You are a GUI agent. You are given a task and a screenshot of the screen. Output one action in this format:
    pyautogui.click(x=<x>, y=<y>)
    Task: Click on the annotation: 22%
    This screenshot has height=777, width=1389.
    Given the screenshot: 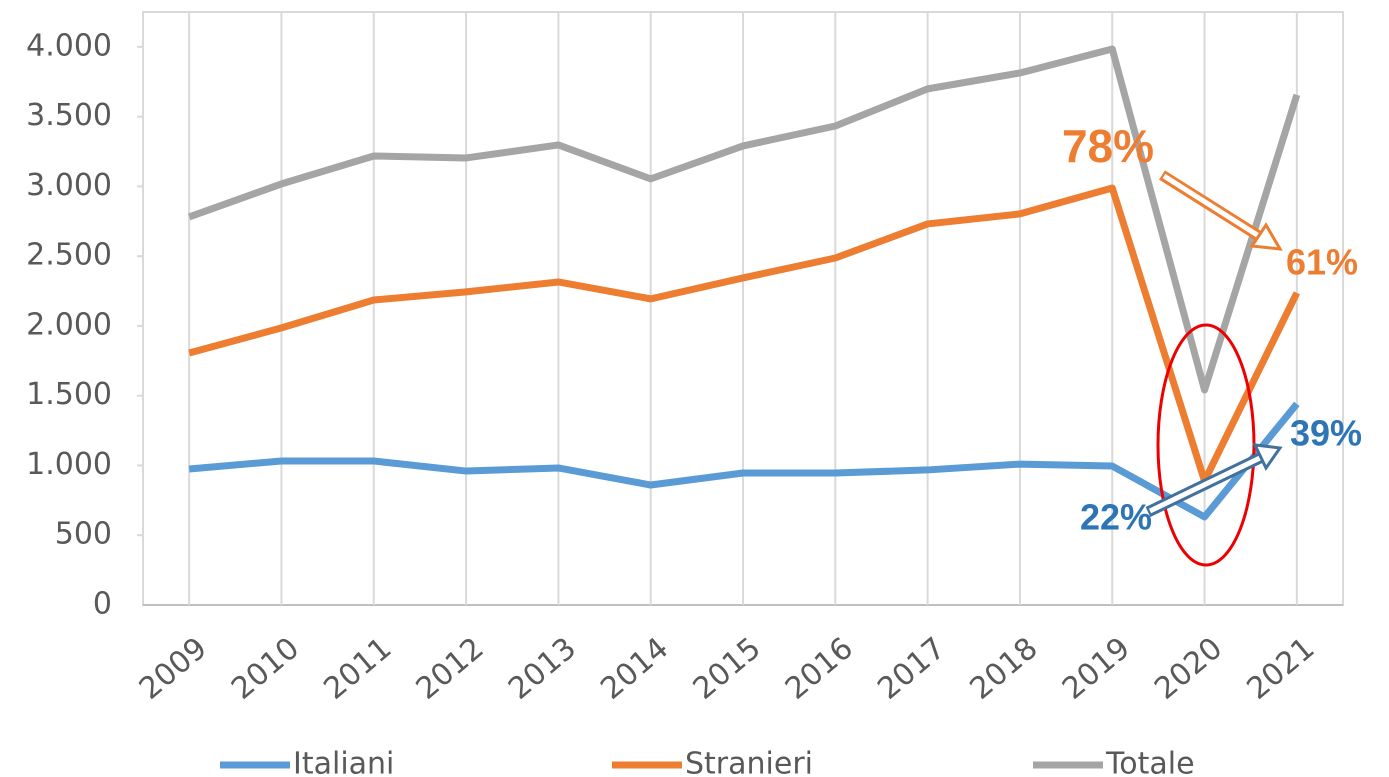 What is the action you would take?
    pyautogui.click(x=1116, y=517)
    